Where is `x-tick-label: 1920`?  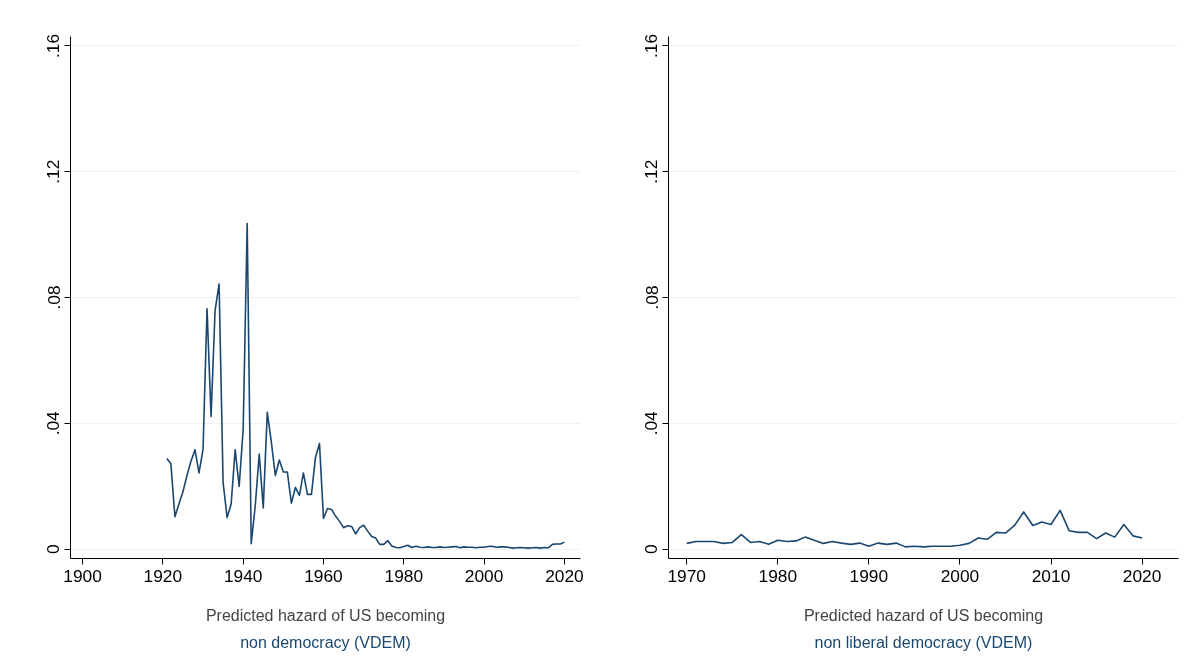 x-tick-label: 1920 is located at coordinates (163, 575).